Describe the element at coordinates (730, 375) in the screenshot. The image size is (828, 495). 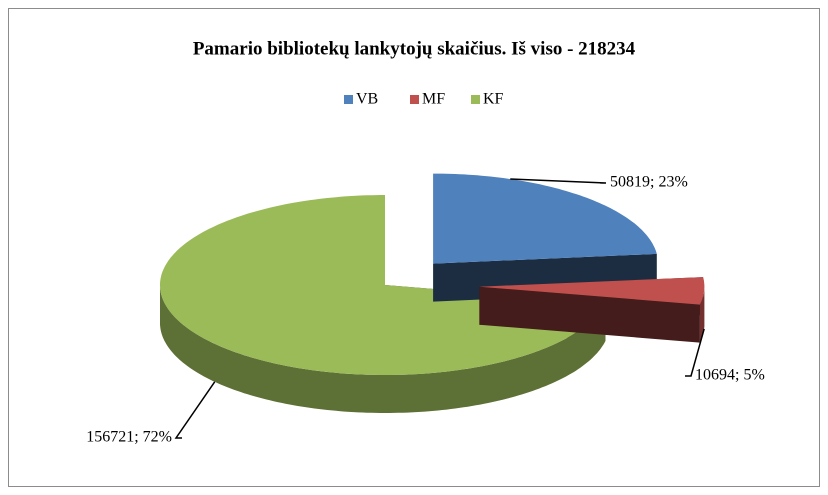
I see `data-label: 10694; 5%` at that location.